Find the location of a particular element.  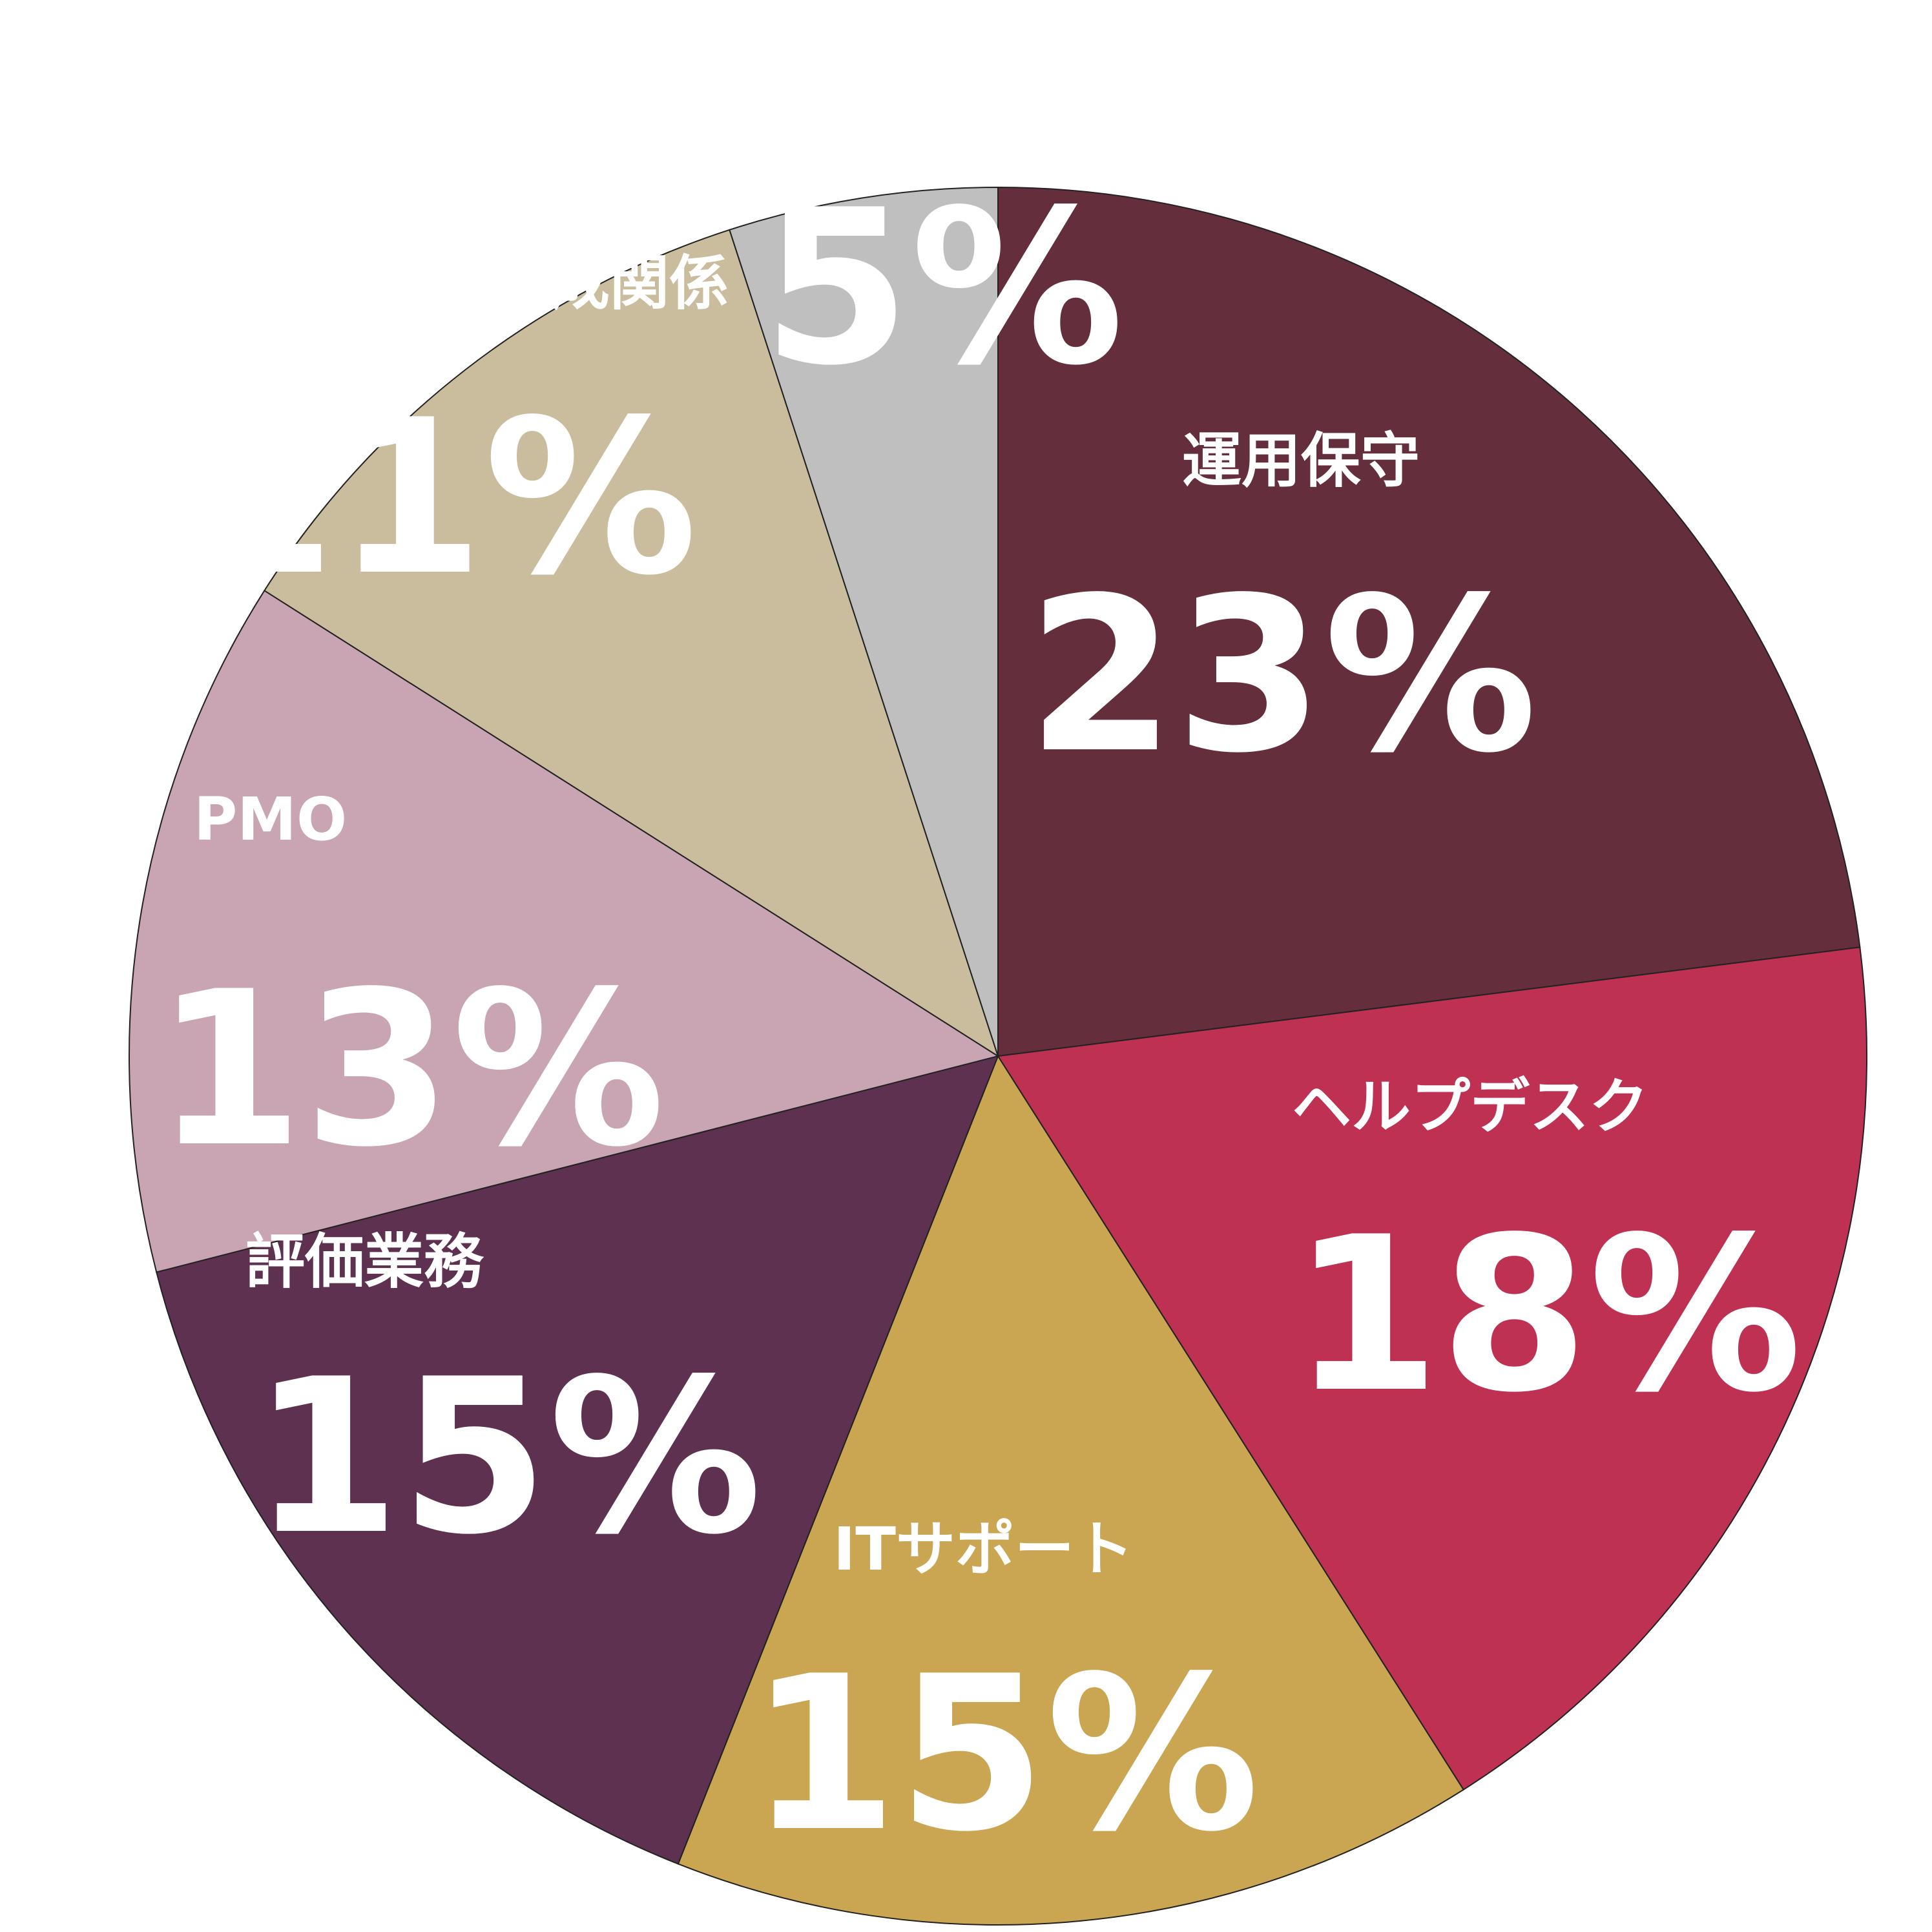

slice-category-label: その他 is located at coordinates (890, 76).